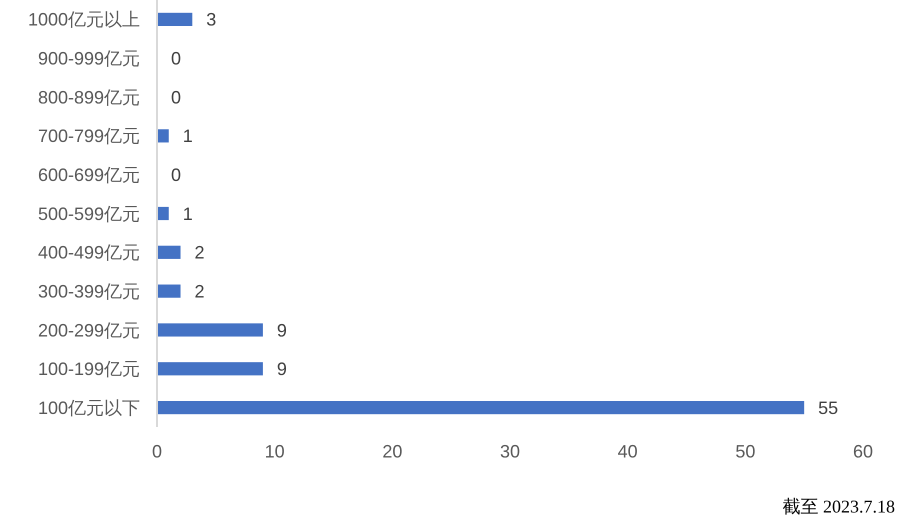 The width and height of the screenshot is (904, 518). What do you see at coordinates (510, 451) in the screenshot?
I see `x-tick-label: 30` at bounding box center [510, 451].